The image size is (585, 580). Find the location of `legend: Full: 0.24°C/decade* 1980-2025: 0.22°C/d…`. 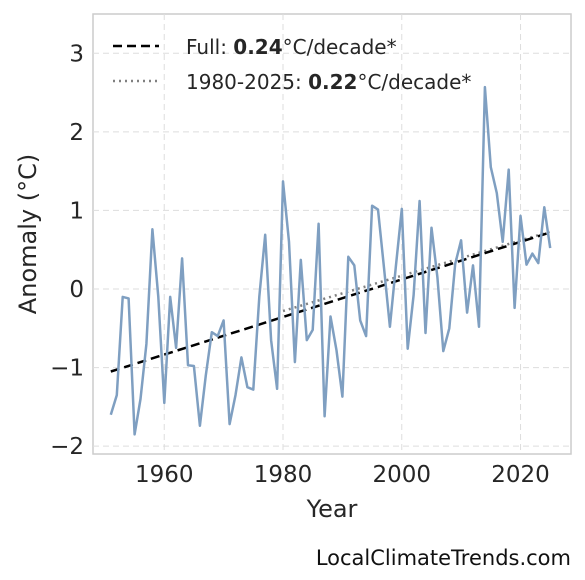

legend: Full: 0.24°C/decade* 1980-2025: 0.22°C/d… is located at coordinates (292, 64).